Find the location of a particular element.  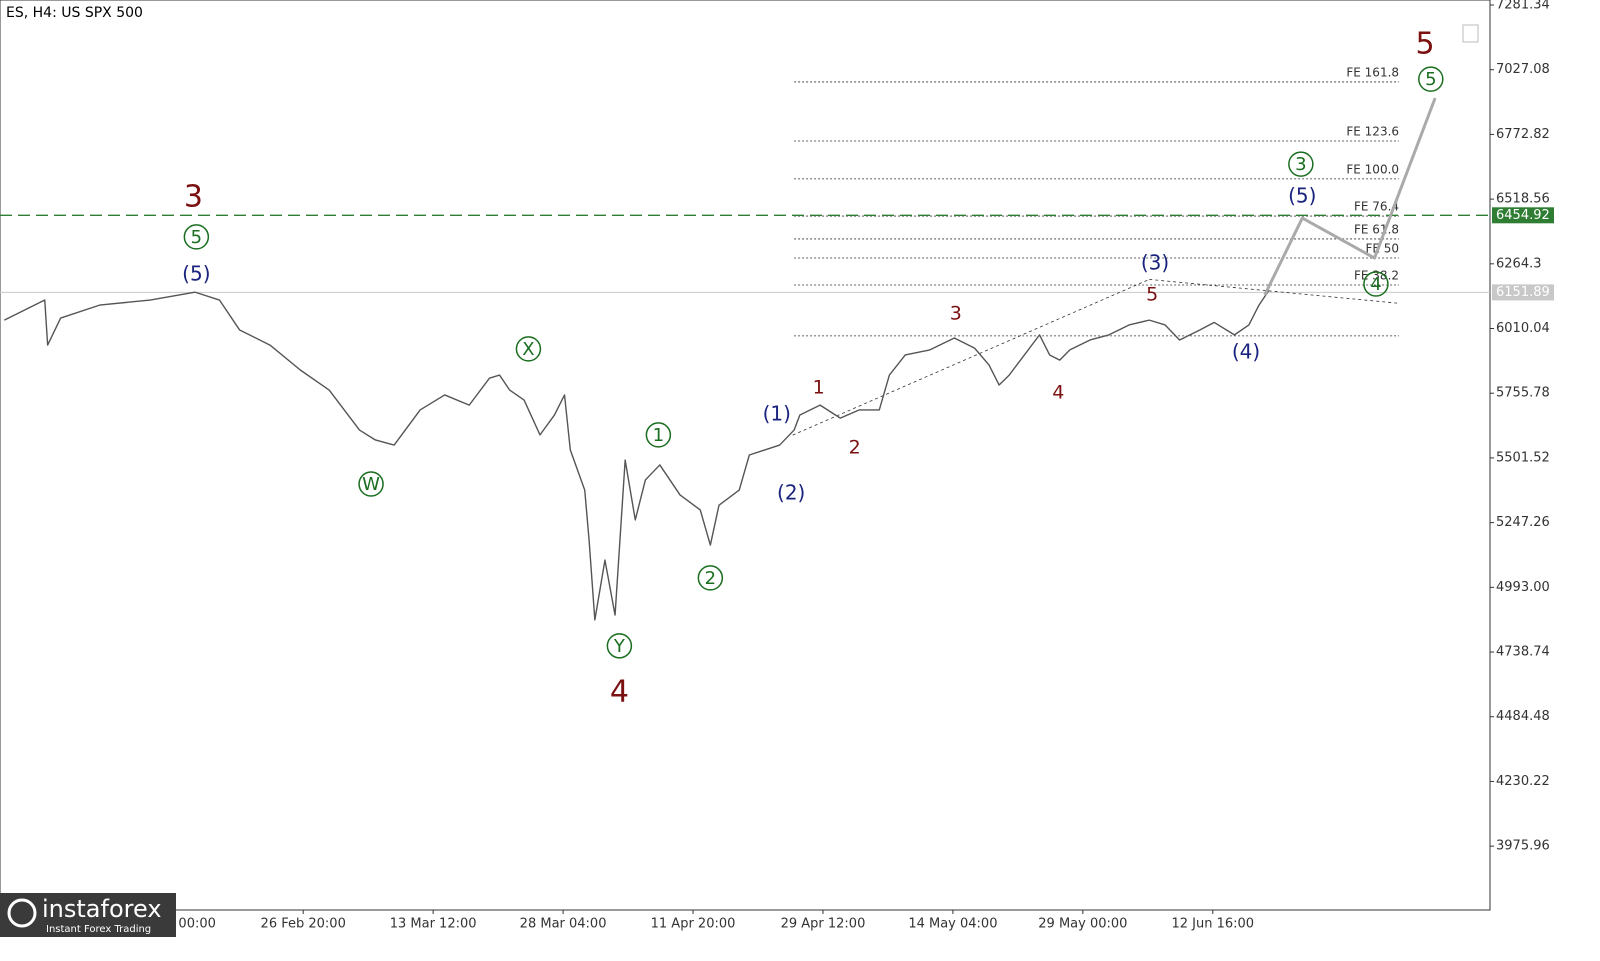

x-tick-label: 11 Apr 20:00 is located at coordinates (693, 924).